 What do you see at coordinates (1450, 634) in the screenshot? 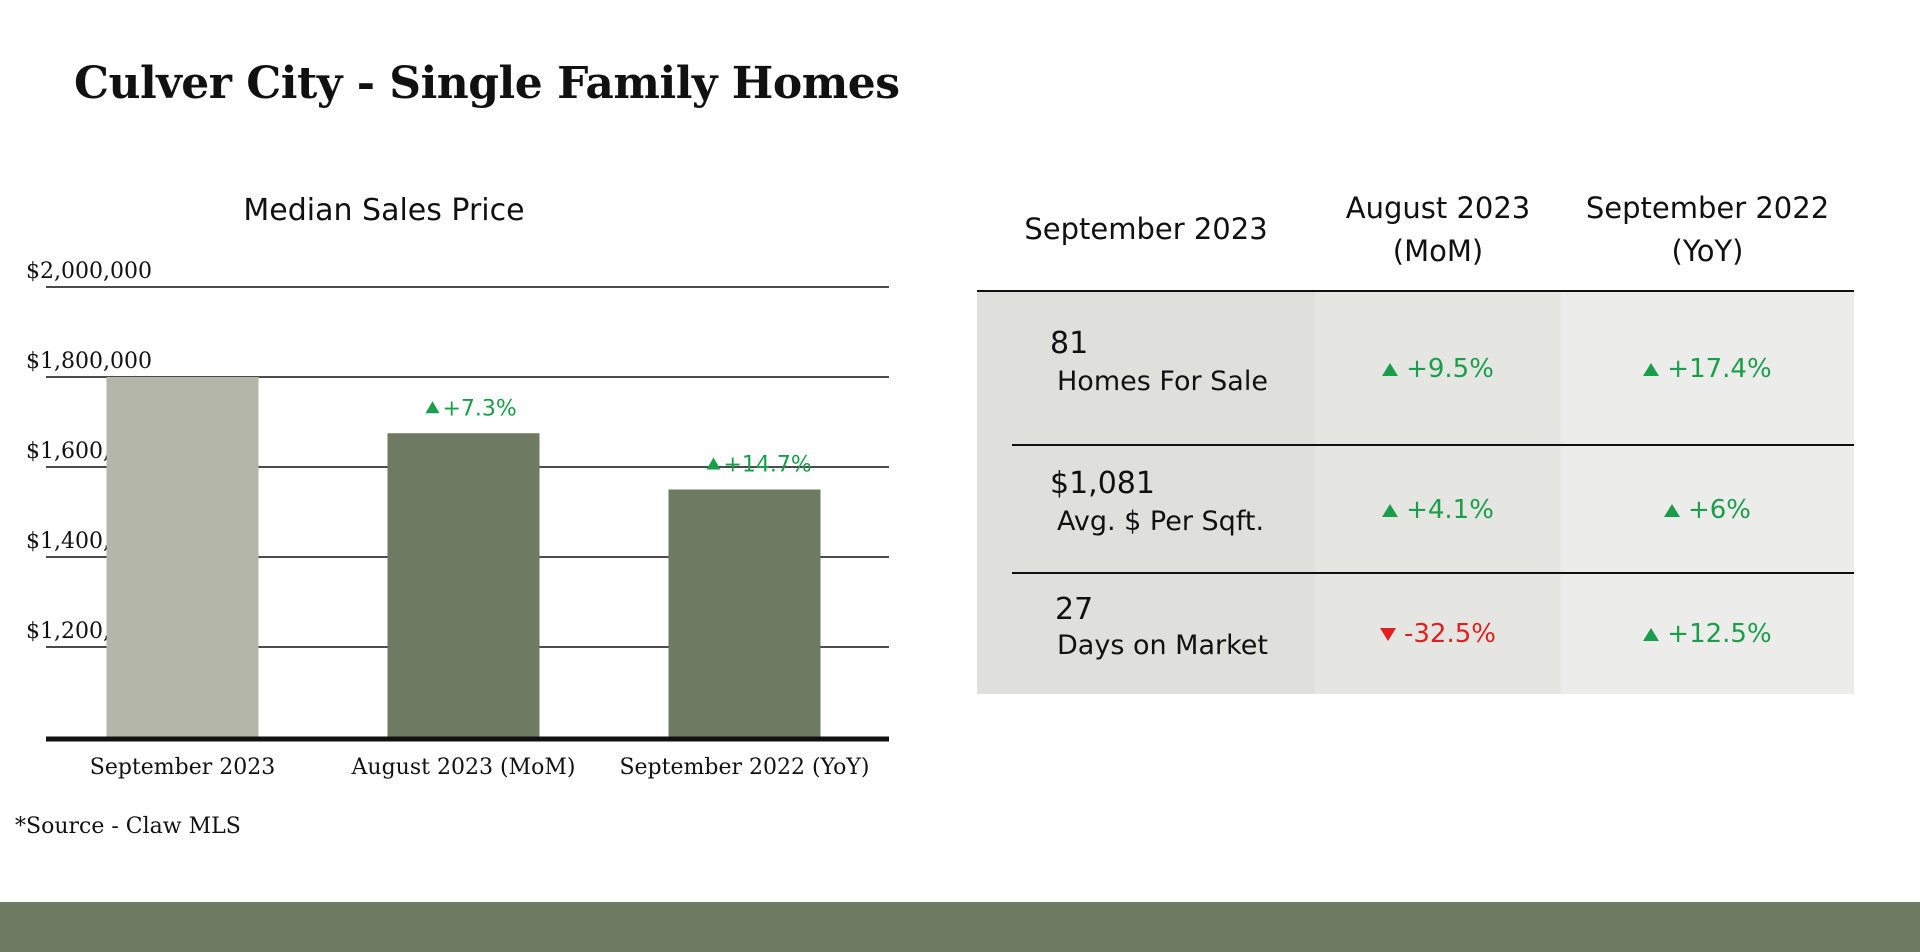
I see `mom-change-value: -32.5%` at bounding box center [1450, 634].